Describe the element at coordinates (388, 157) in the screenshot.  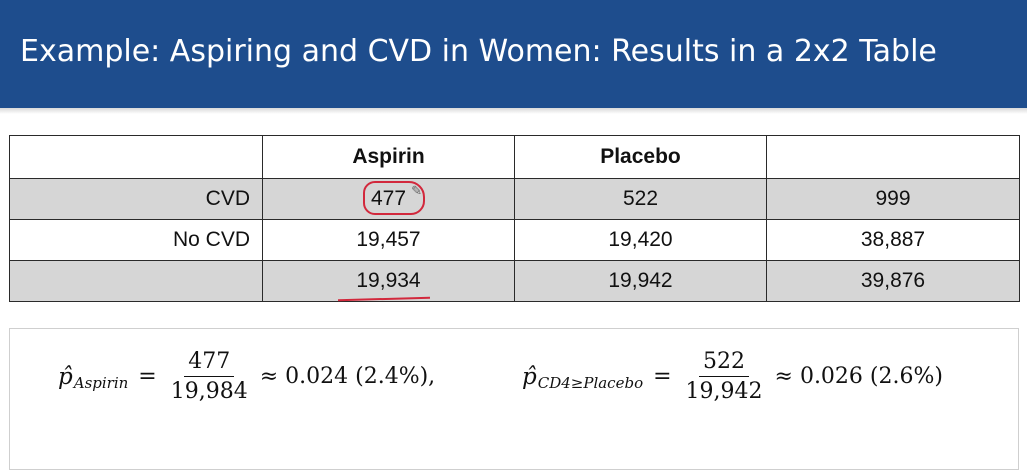
I see `header-cell-aspirin: Aspirin` at that location.